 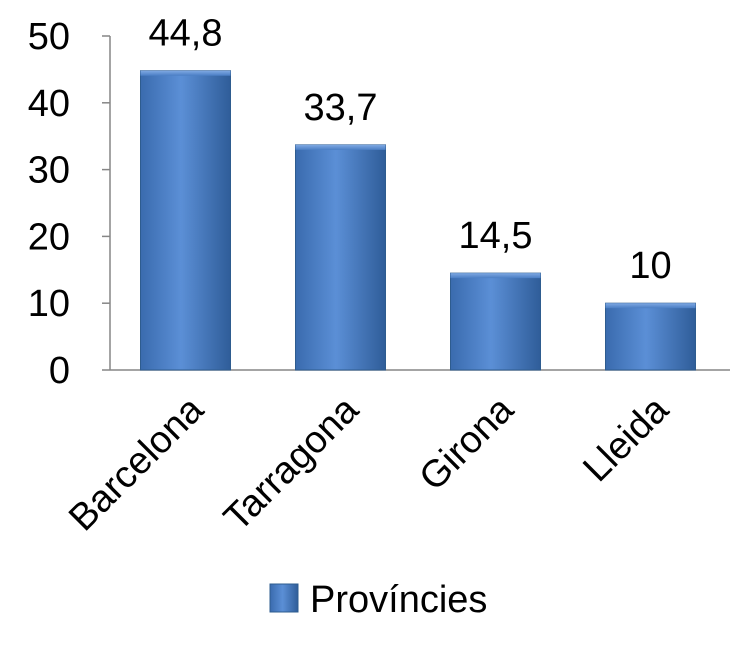 I want to click on data-label: 10, so click(x=650, y=266).